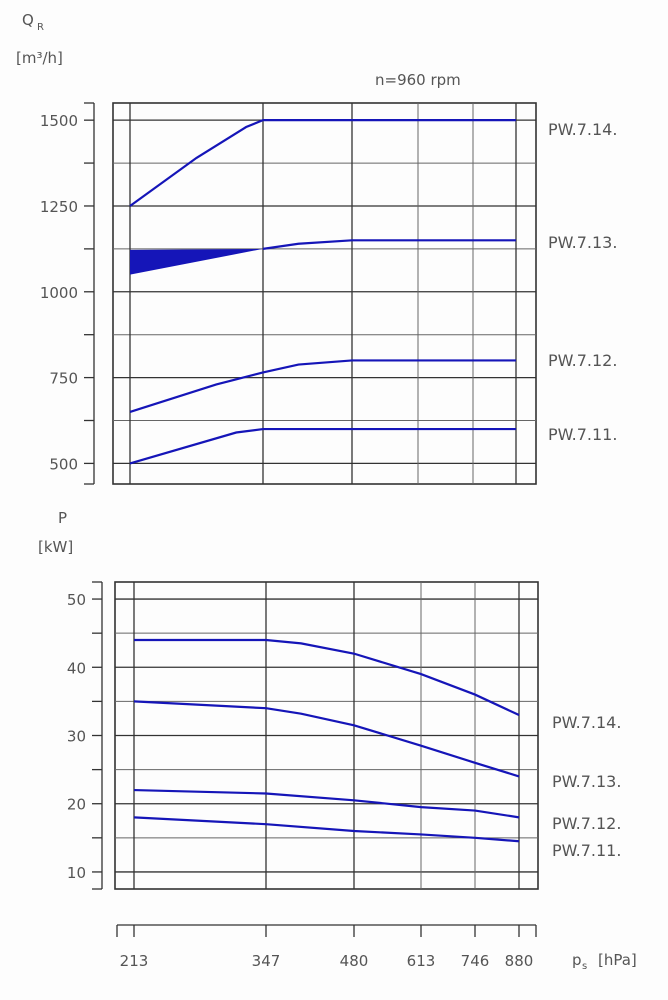  Describe the element at coordinates (76, 873) in the screenshot. I see `y-tick-label: 10` at that location.